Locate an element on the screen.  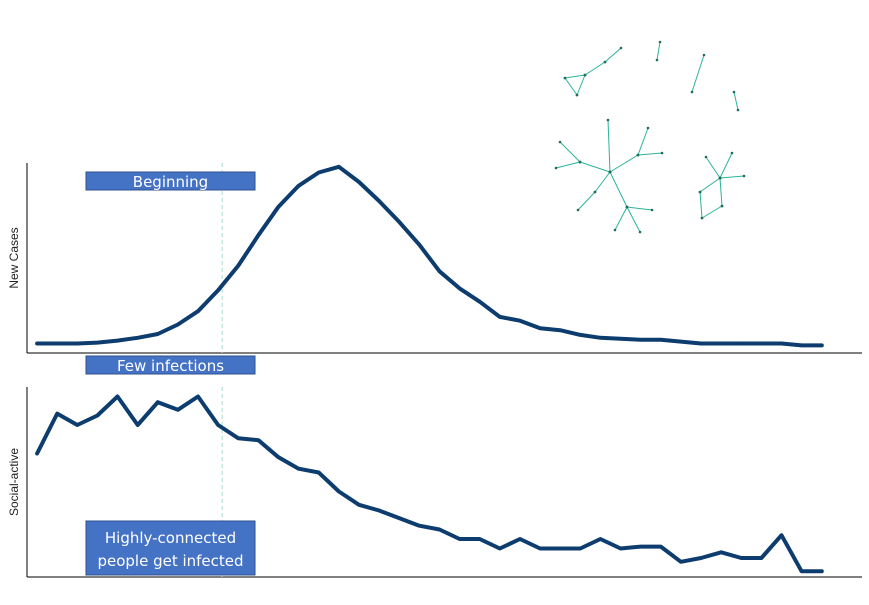
few-infections-box: Few infections is located at coordinates (170, 365).